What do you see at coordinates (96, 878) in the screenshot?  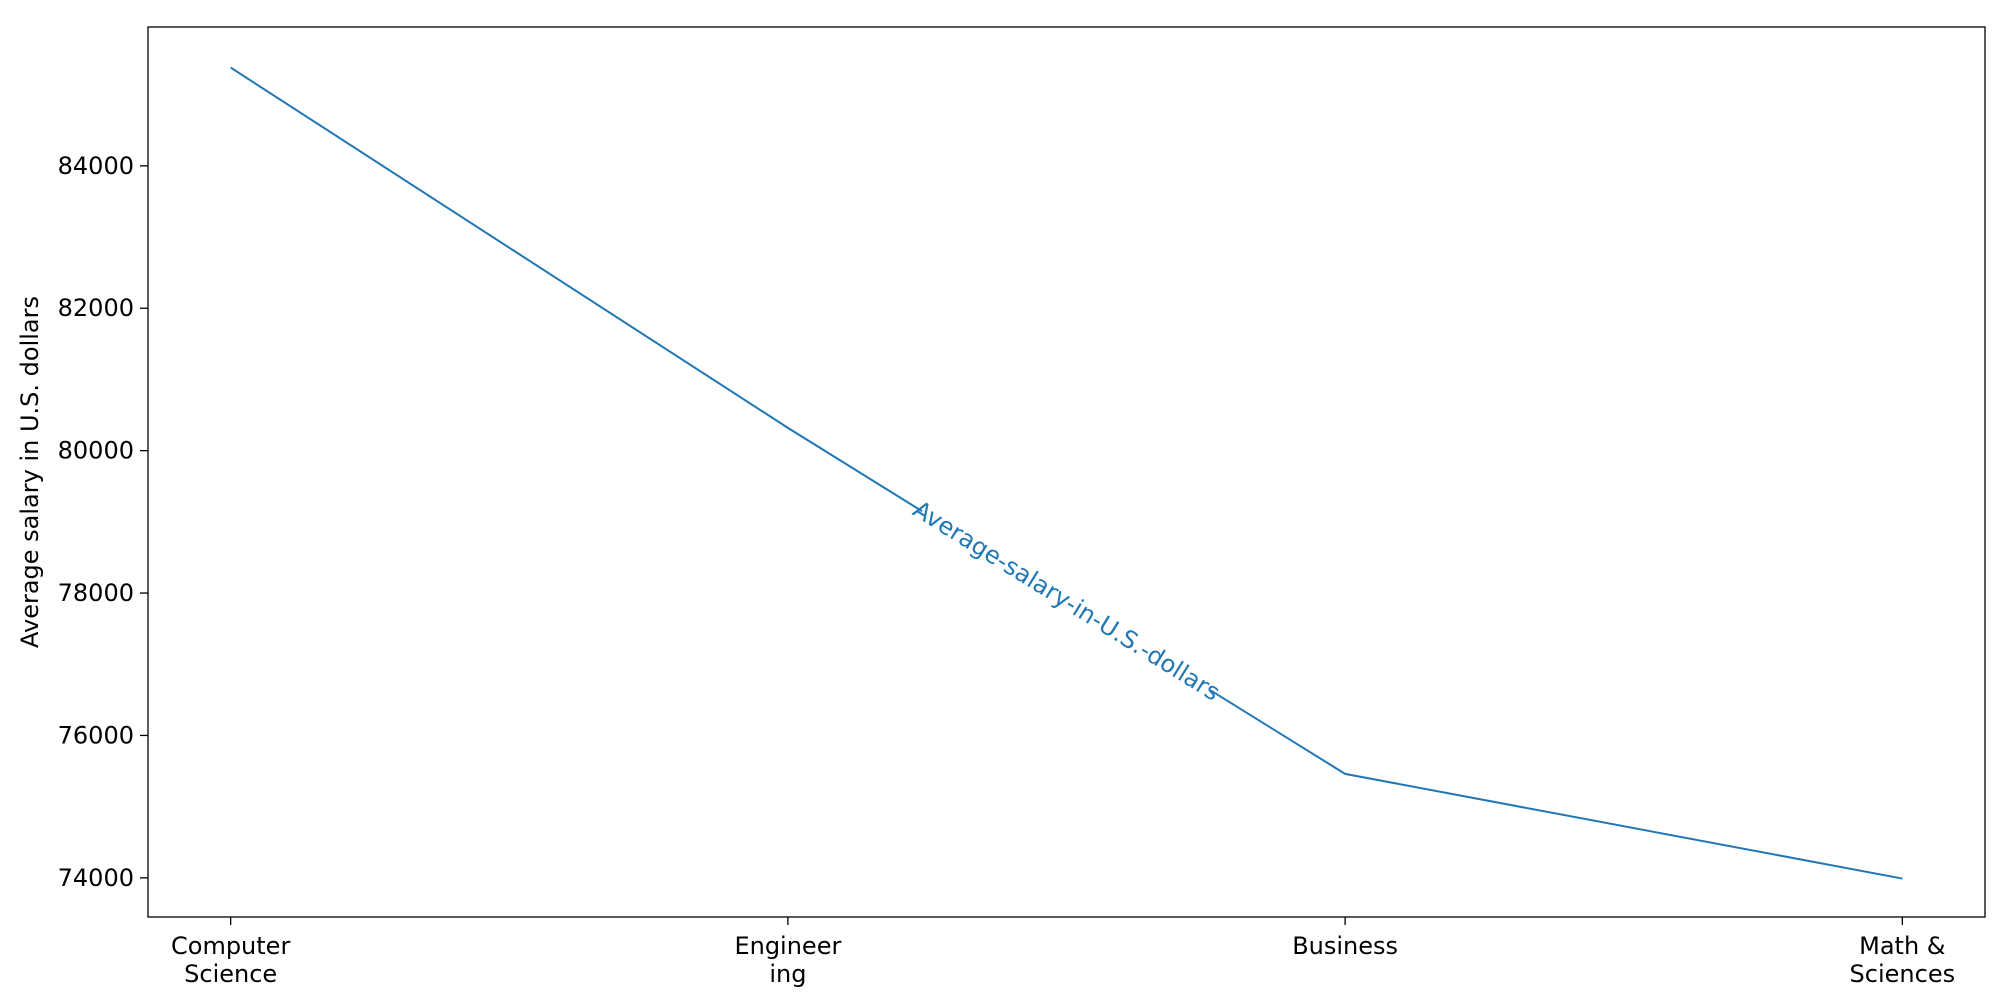 I see `y-tick-label: 74000` at bounding box center [96, 878].